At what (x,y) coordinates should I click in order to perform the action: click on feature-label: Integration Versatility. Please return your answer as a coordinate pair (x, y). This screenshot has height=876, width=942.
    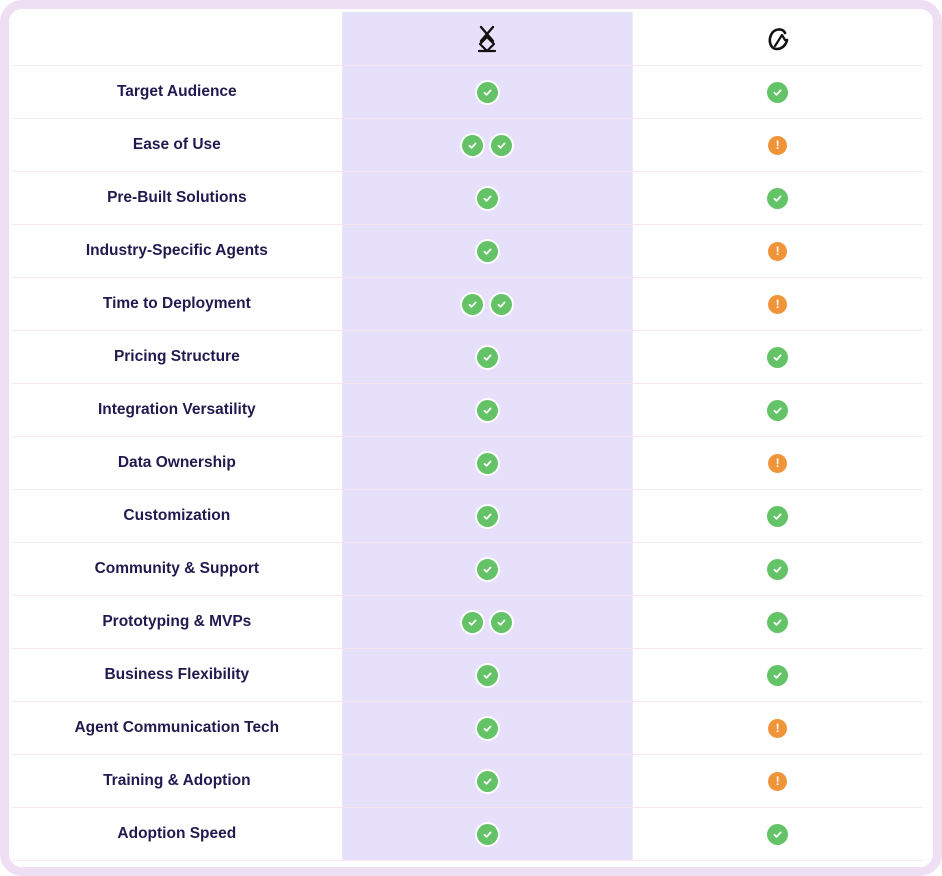
    Looking at the image, I should click on (177, 409).